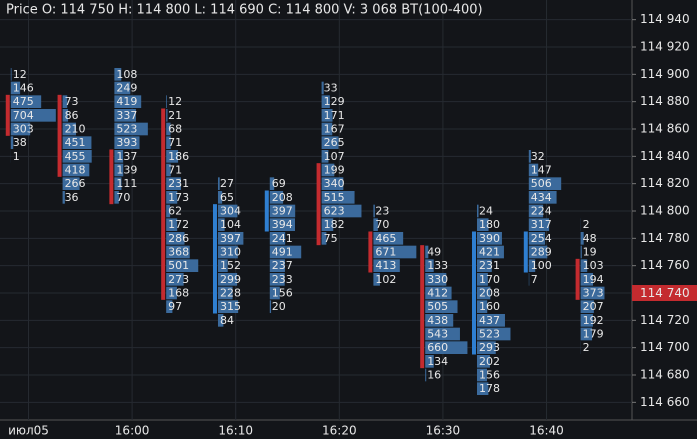 This screenshot has height=439, width=697. Describe the element at coordinates (382, 211) in the screenshot. I see `volume-label: 23` at that location.